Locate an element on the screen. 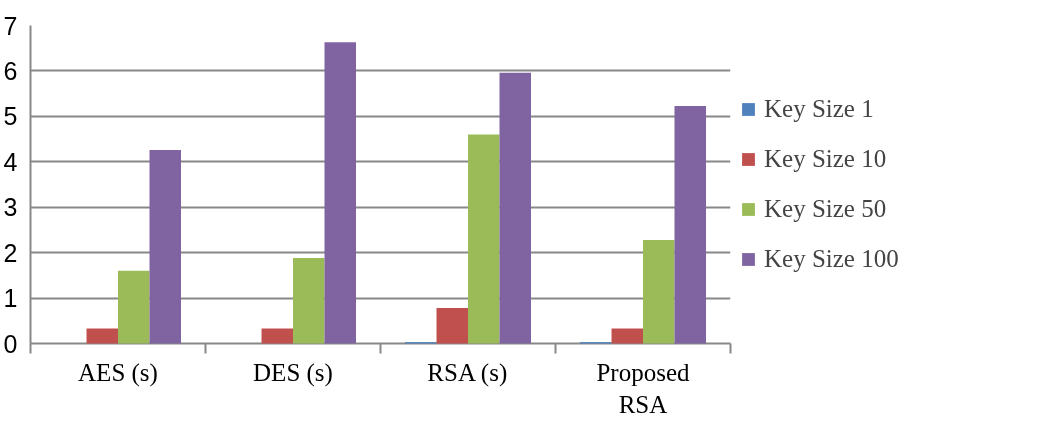  y-tick-label: 2 is located at coordinates (10, 252).